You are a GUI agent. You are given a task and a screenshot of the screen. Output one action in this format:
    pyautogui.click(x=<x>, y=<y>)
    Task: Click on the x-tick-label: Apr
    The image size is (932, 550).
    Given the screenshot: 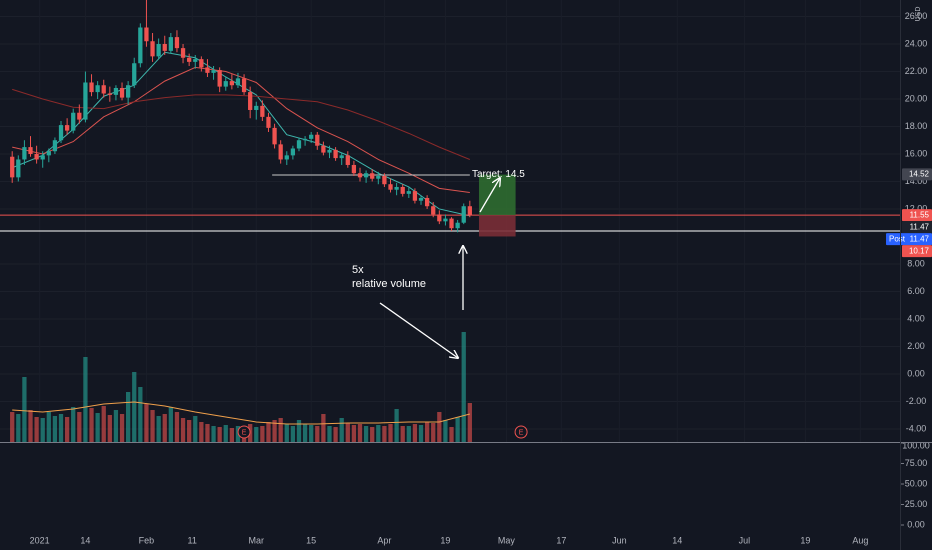 What is the action you would take?
    pyautogui.click(x=384, y=540)
    